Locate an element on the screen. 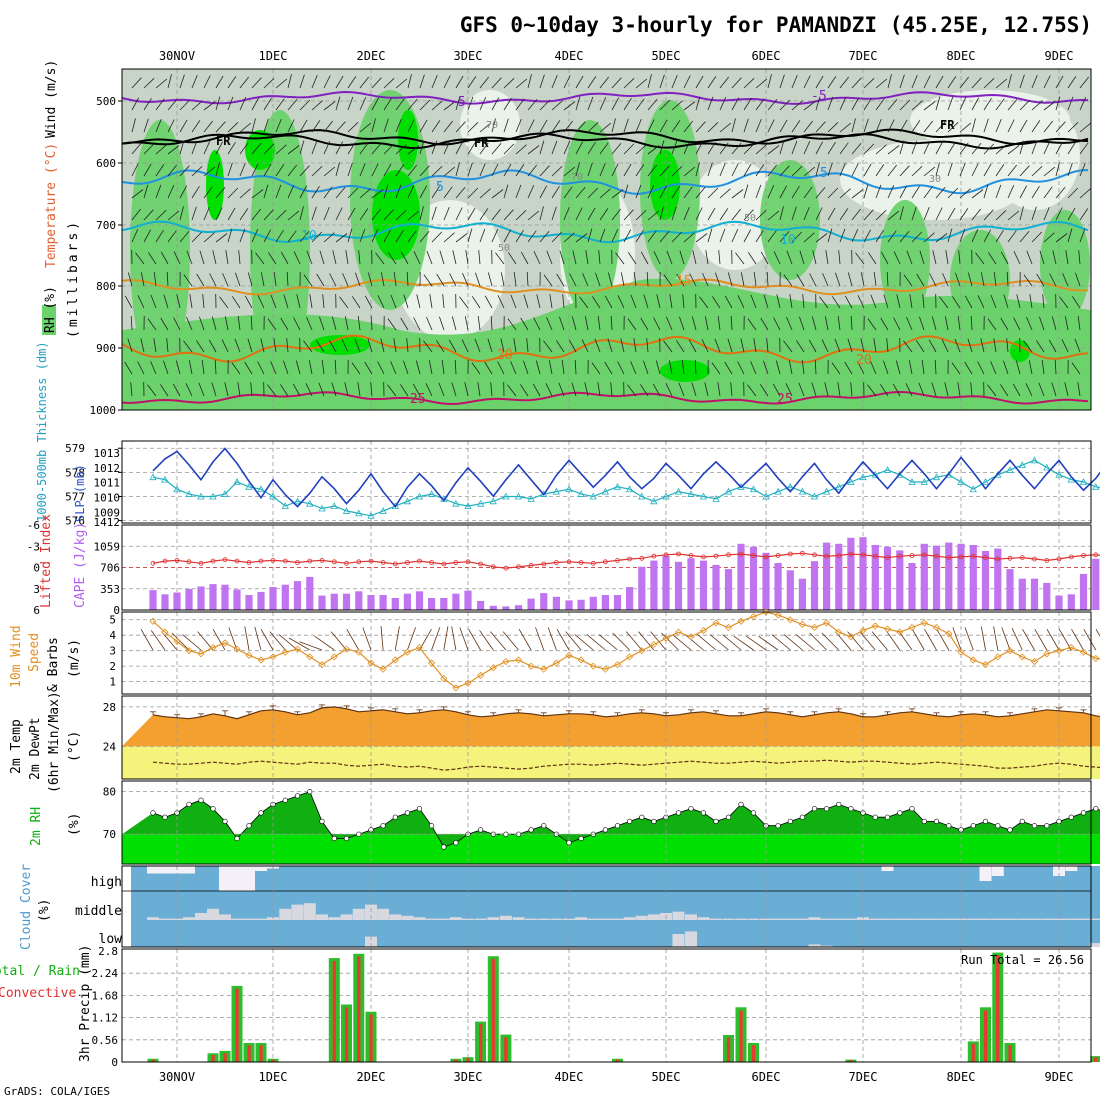 Image resolution: width=1100 pixels, height=1100 pixels. rh-tick-80: 80 is located at coordinates (109, 792).